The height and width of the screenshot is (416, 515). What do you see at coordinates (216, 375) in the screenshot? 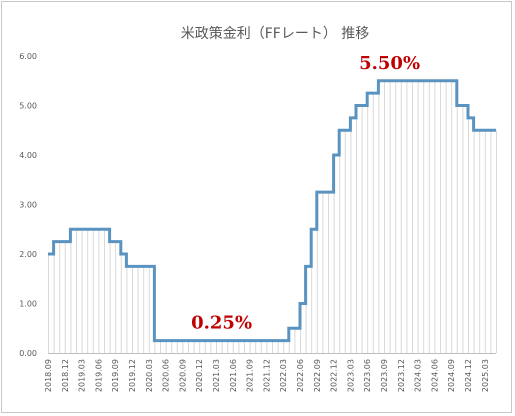
I see `x-tick-label: 2021.03` at bounding box center [216, 375].